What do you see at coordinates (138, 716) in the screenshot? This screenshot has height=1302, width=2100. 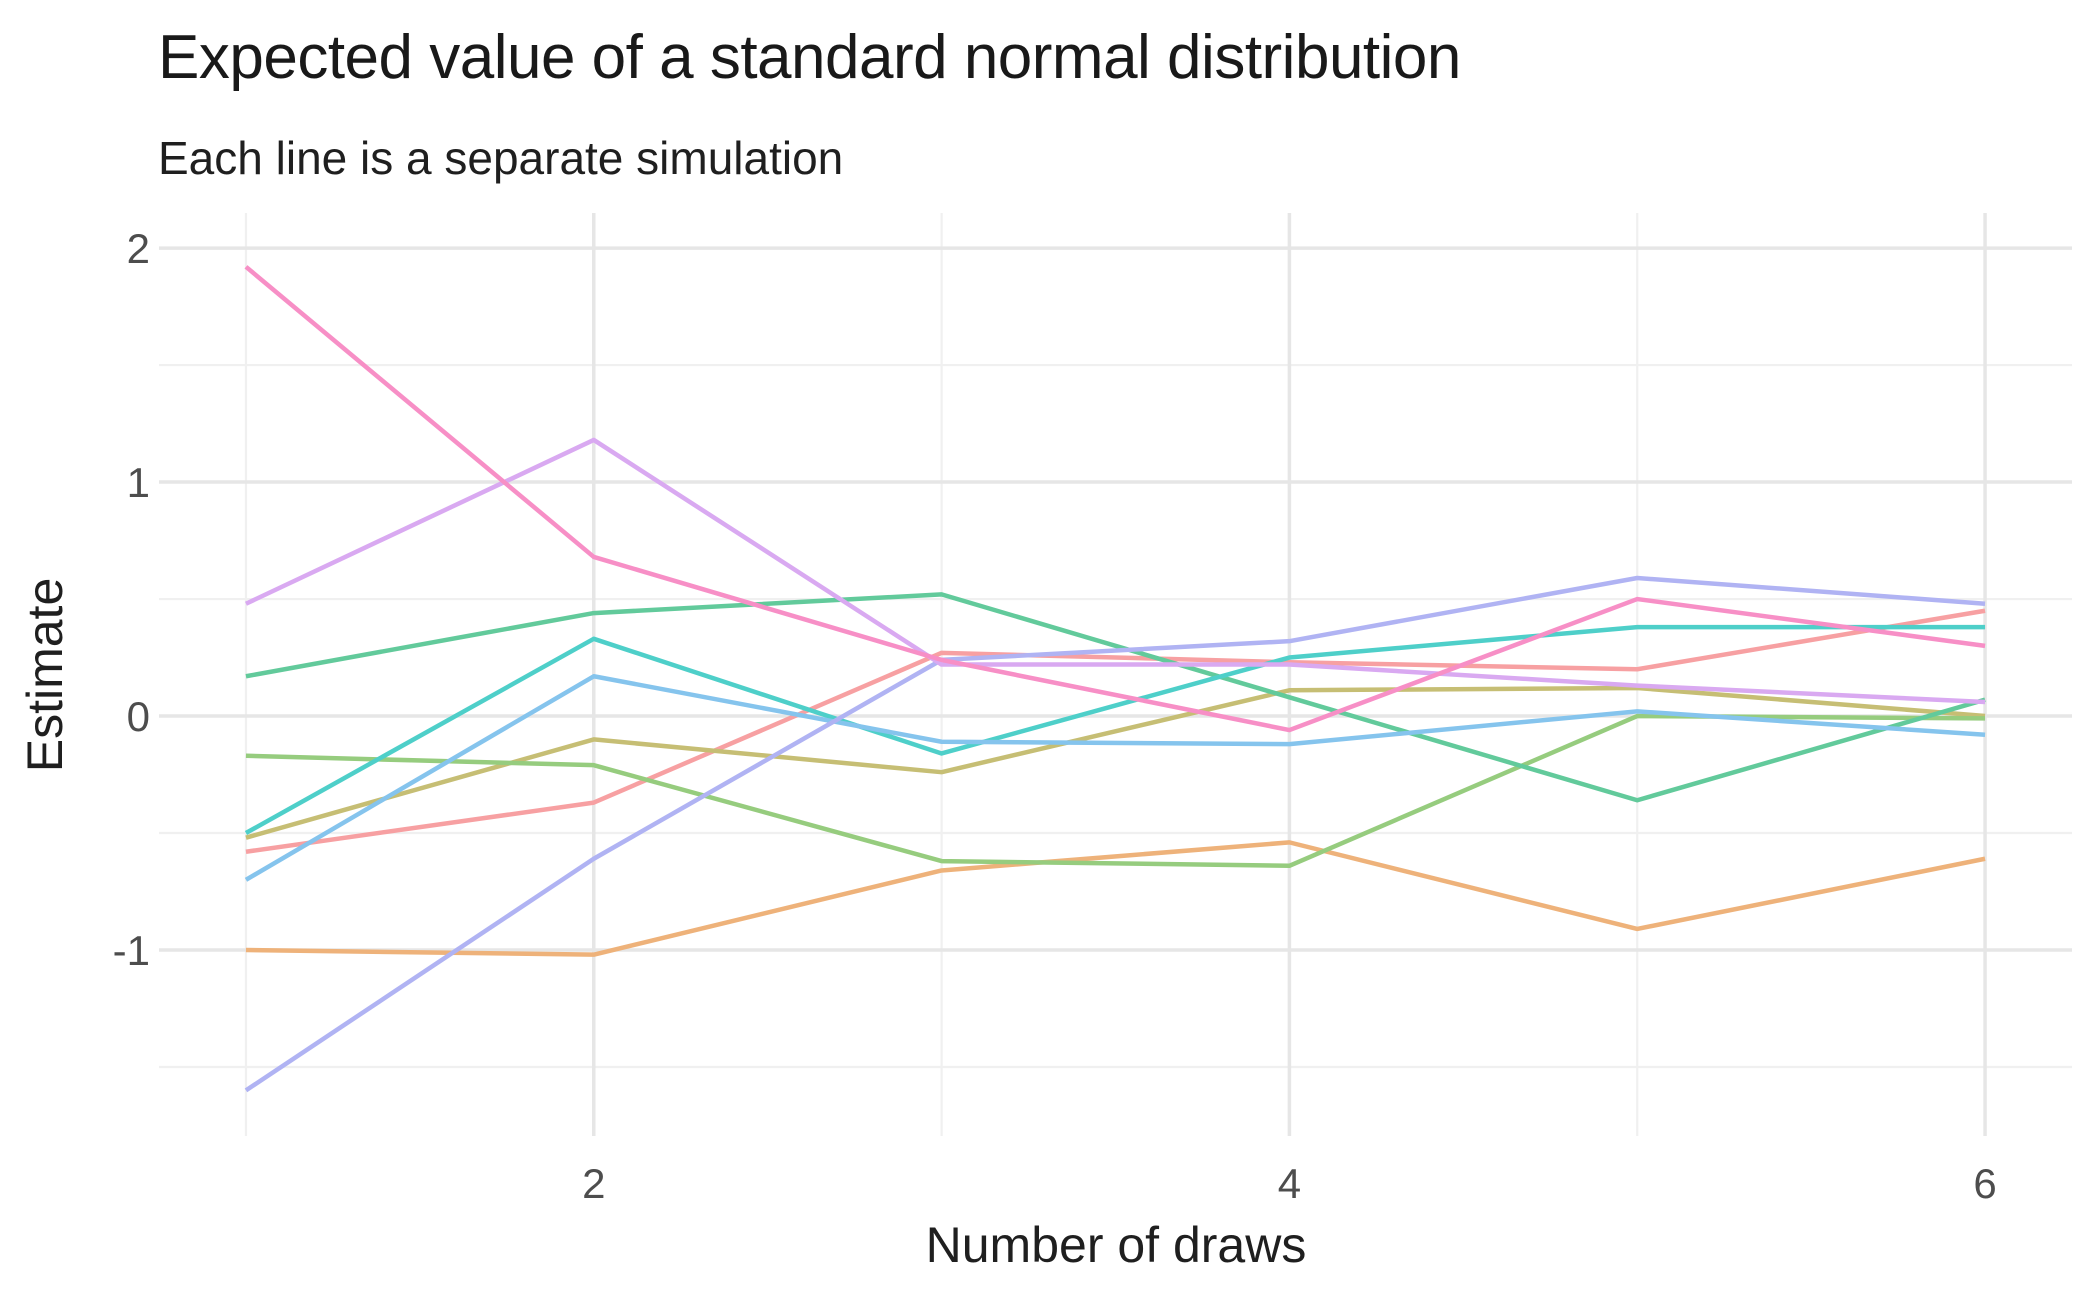 I see `y-tick-label: 0` at bounding box center [138, 716].